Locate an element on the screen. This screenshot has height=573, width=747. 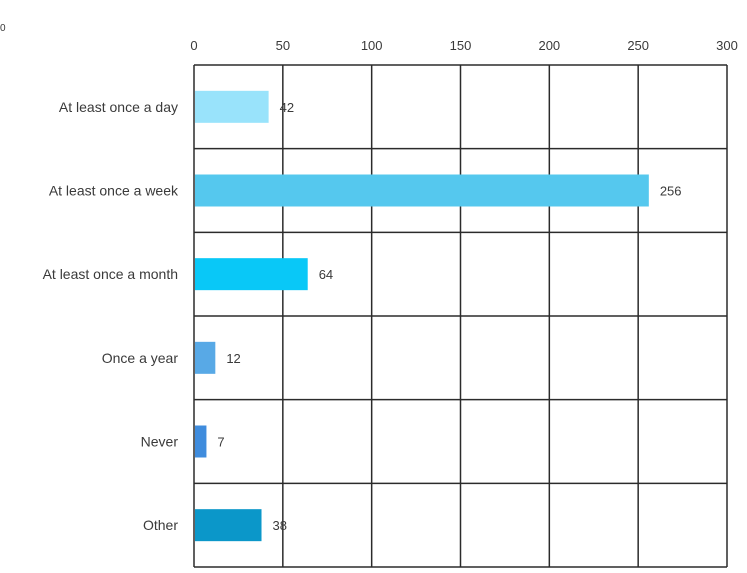
corner-mark: 0 is located at coordinates (3, 28).